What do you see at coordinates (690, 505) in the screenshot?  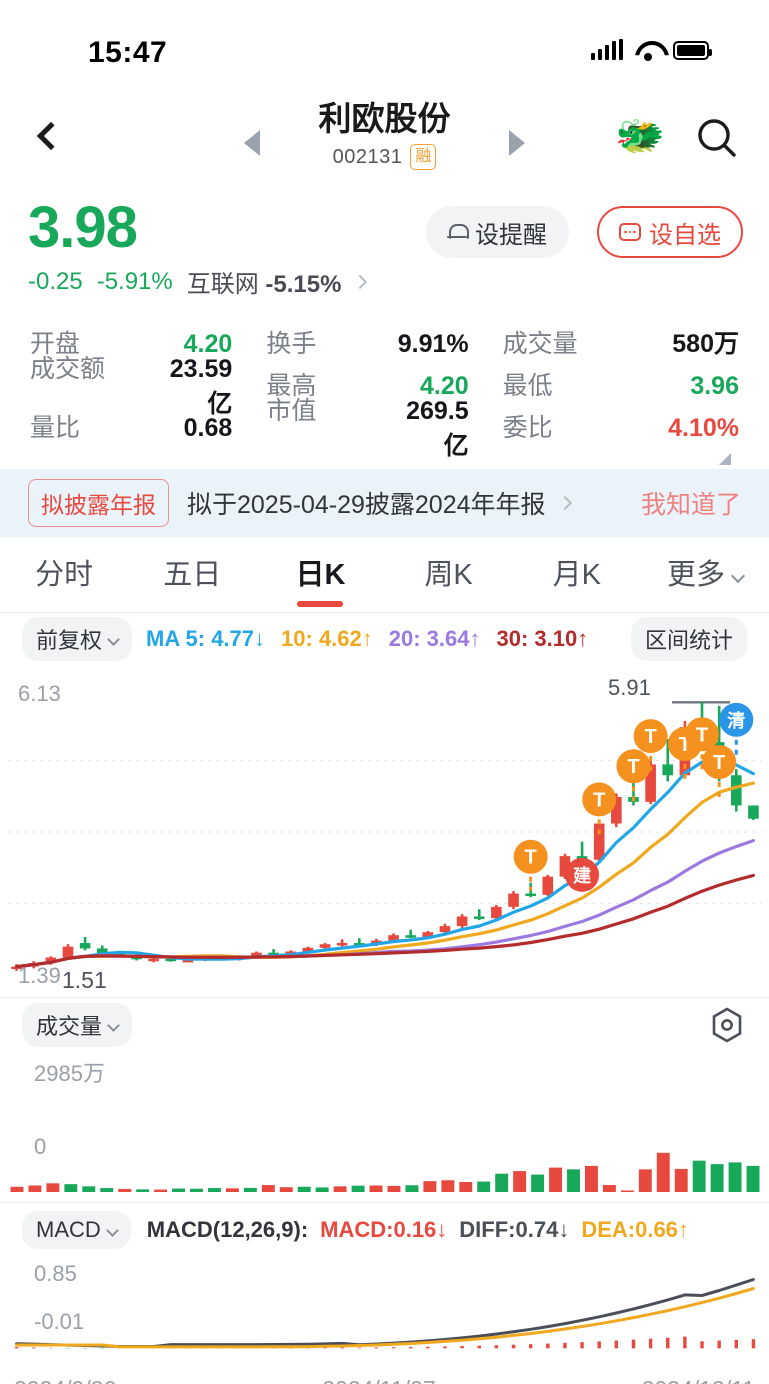 I see `notice-dismiss-button: 我知道了` at bounding box center [690, 505].